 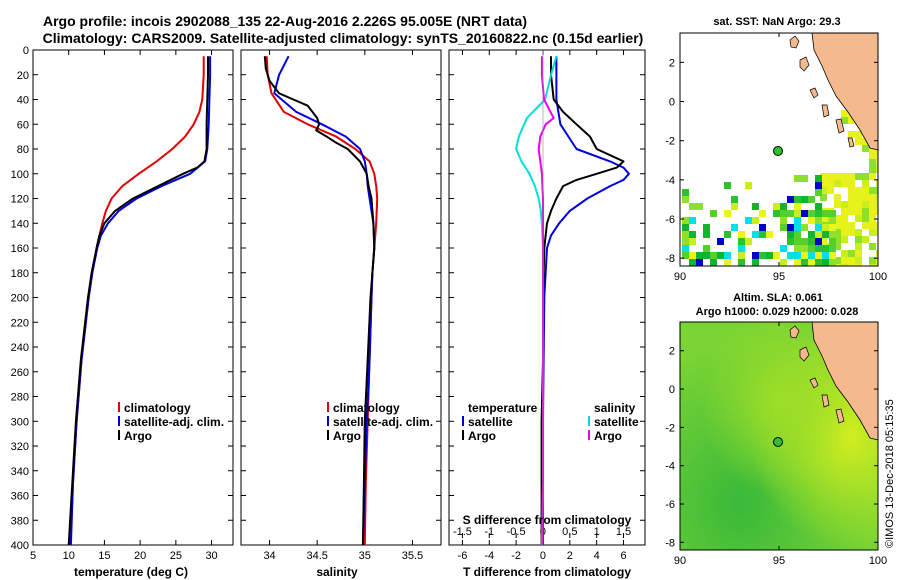 I want to click on legend-satellite-adj-2: satellite-adj. clim., so click(x=383, y=422).